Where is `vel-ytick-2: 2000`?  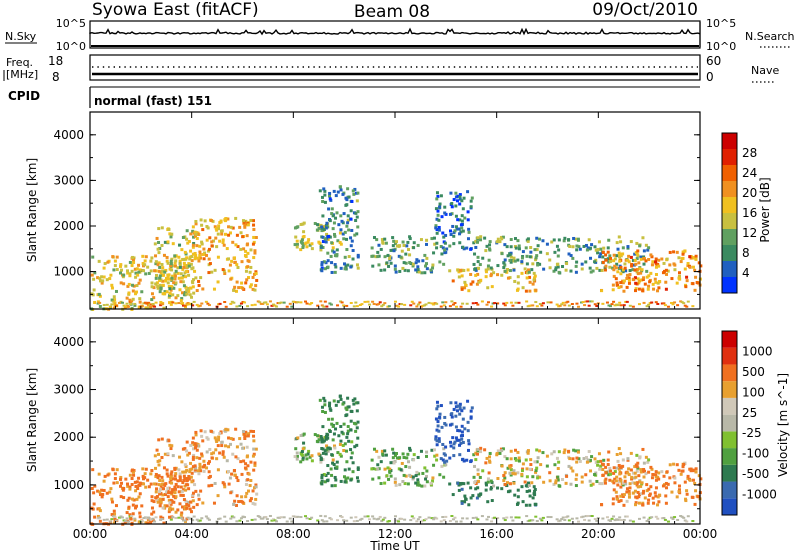
vel-ytick-2: 2000 is located at coordinates (68, 437).